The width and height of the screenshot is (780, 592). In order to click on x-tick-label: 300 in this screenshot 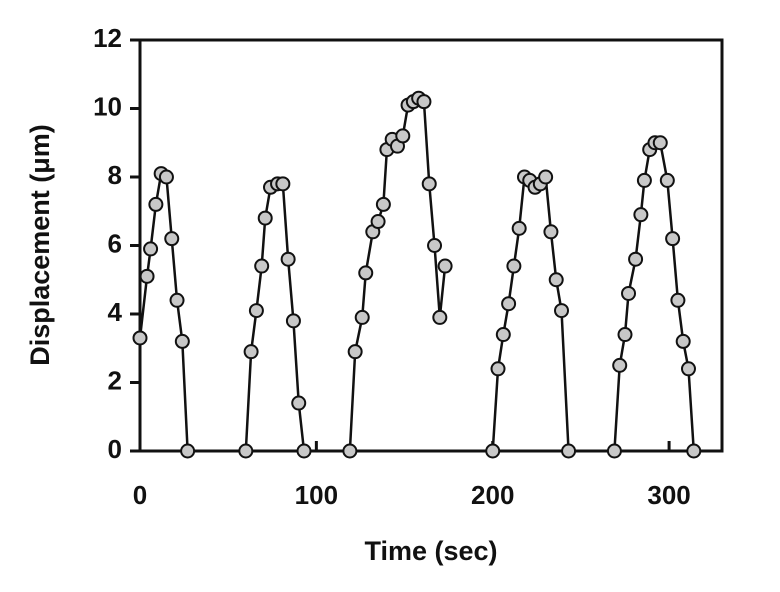, I will do `click(668, 495)`.